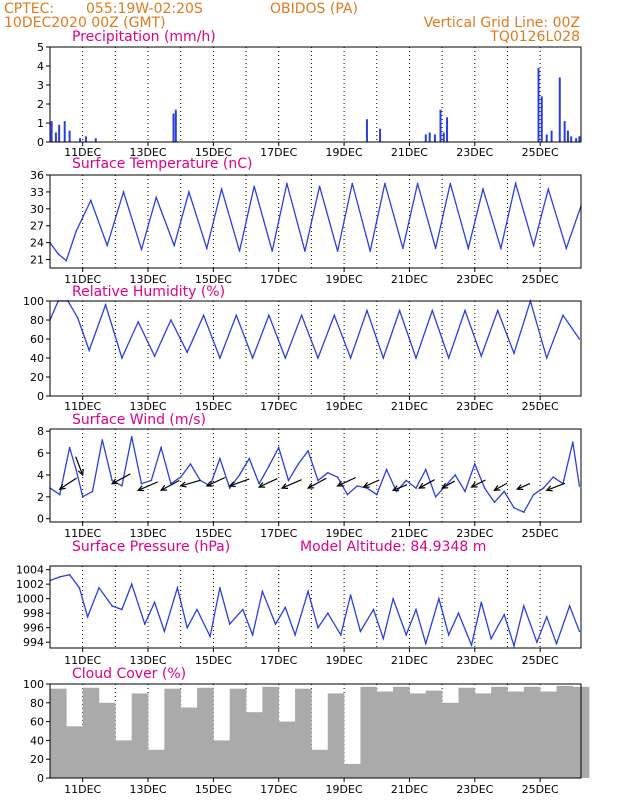  I want to click on panel-title: Relative Humidity (%), so click(148, 292).